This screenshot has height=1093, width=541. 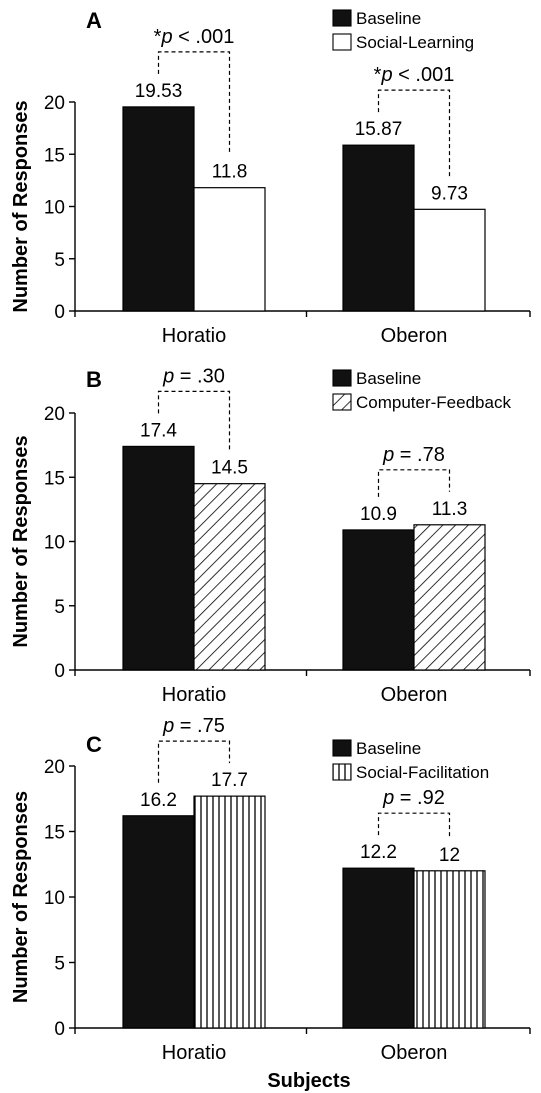 What do you see at coordinates (159, 91) in the screenshot?
I see `data-label: 19.53` at bounding box center [159, 91].